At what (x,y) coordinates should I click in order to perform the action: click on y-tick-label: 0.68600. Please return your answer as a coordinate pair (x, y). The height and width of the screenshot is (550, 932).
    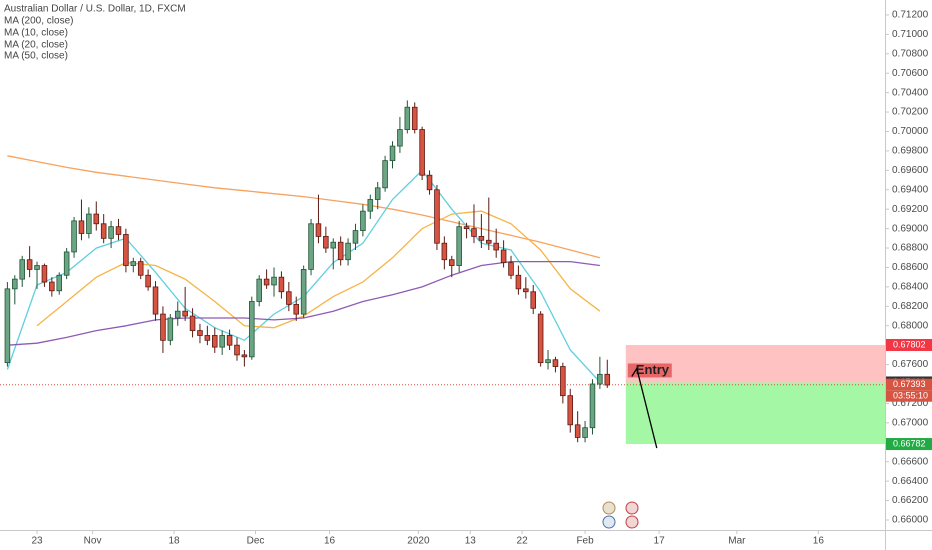
    Looking at the image, I should click on (910, 267).